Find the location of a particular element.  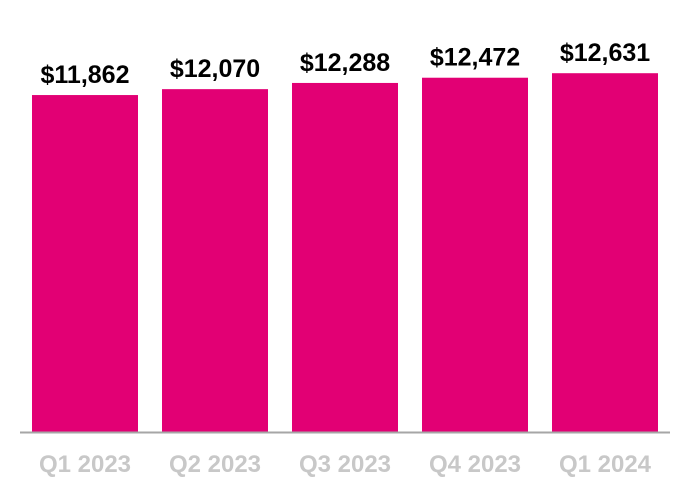

data-label-q1-2023: $11,862 is located at coordinates (85, 75).